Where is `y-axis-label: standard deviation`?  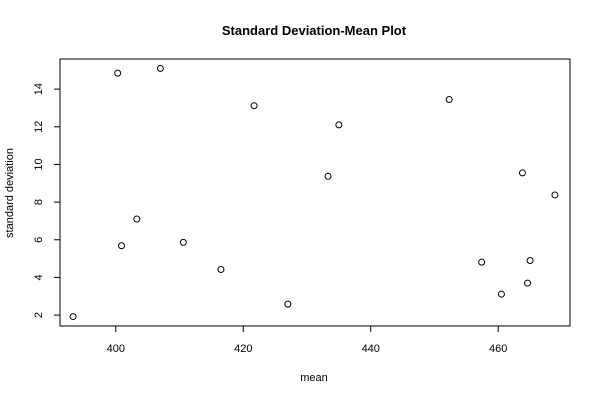
y-axis-label: standard deviation is located at coordinates (10, 193).